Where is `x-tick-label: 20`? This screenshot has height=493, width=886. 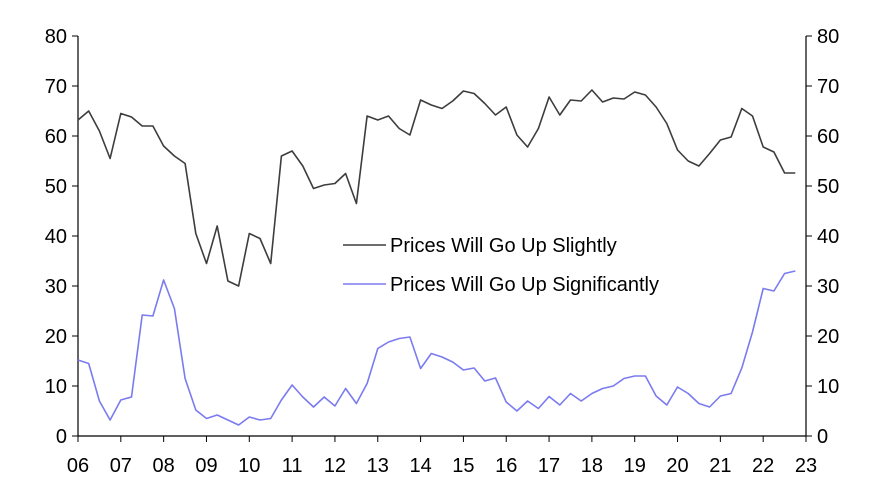
x-tick-label: 20 is located at coordinates (677, 466).